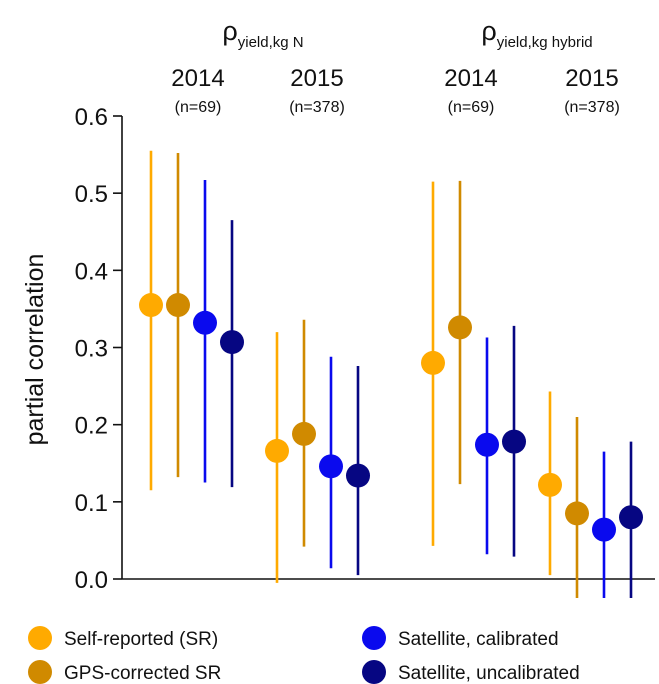 This screenshot has width=659, height=684. What do you see at coordinates (35, 350) in the screenshot?
I see `y-axis-label: partial correlation` at bounding box center [35, 350].